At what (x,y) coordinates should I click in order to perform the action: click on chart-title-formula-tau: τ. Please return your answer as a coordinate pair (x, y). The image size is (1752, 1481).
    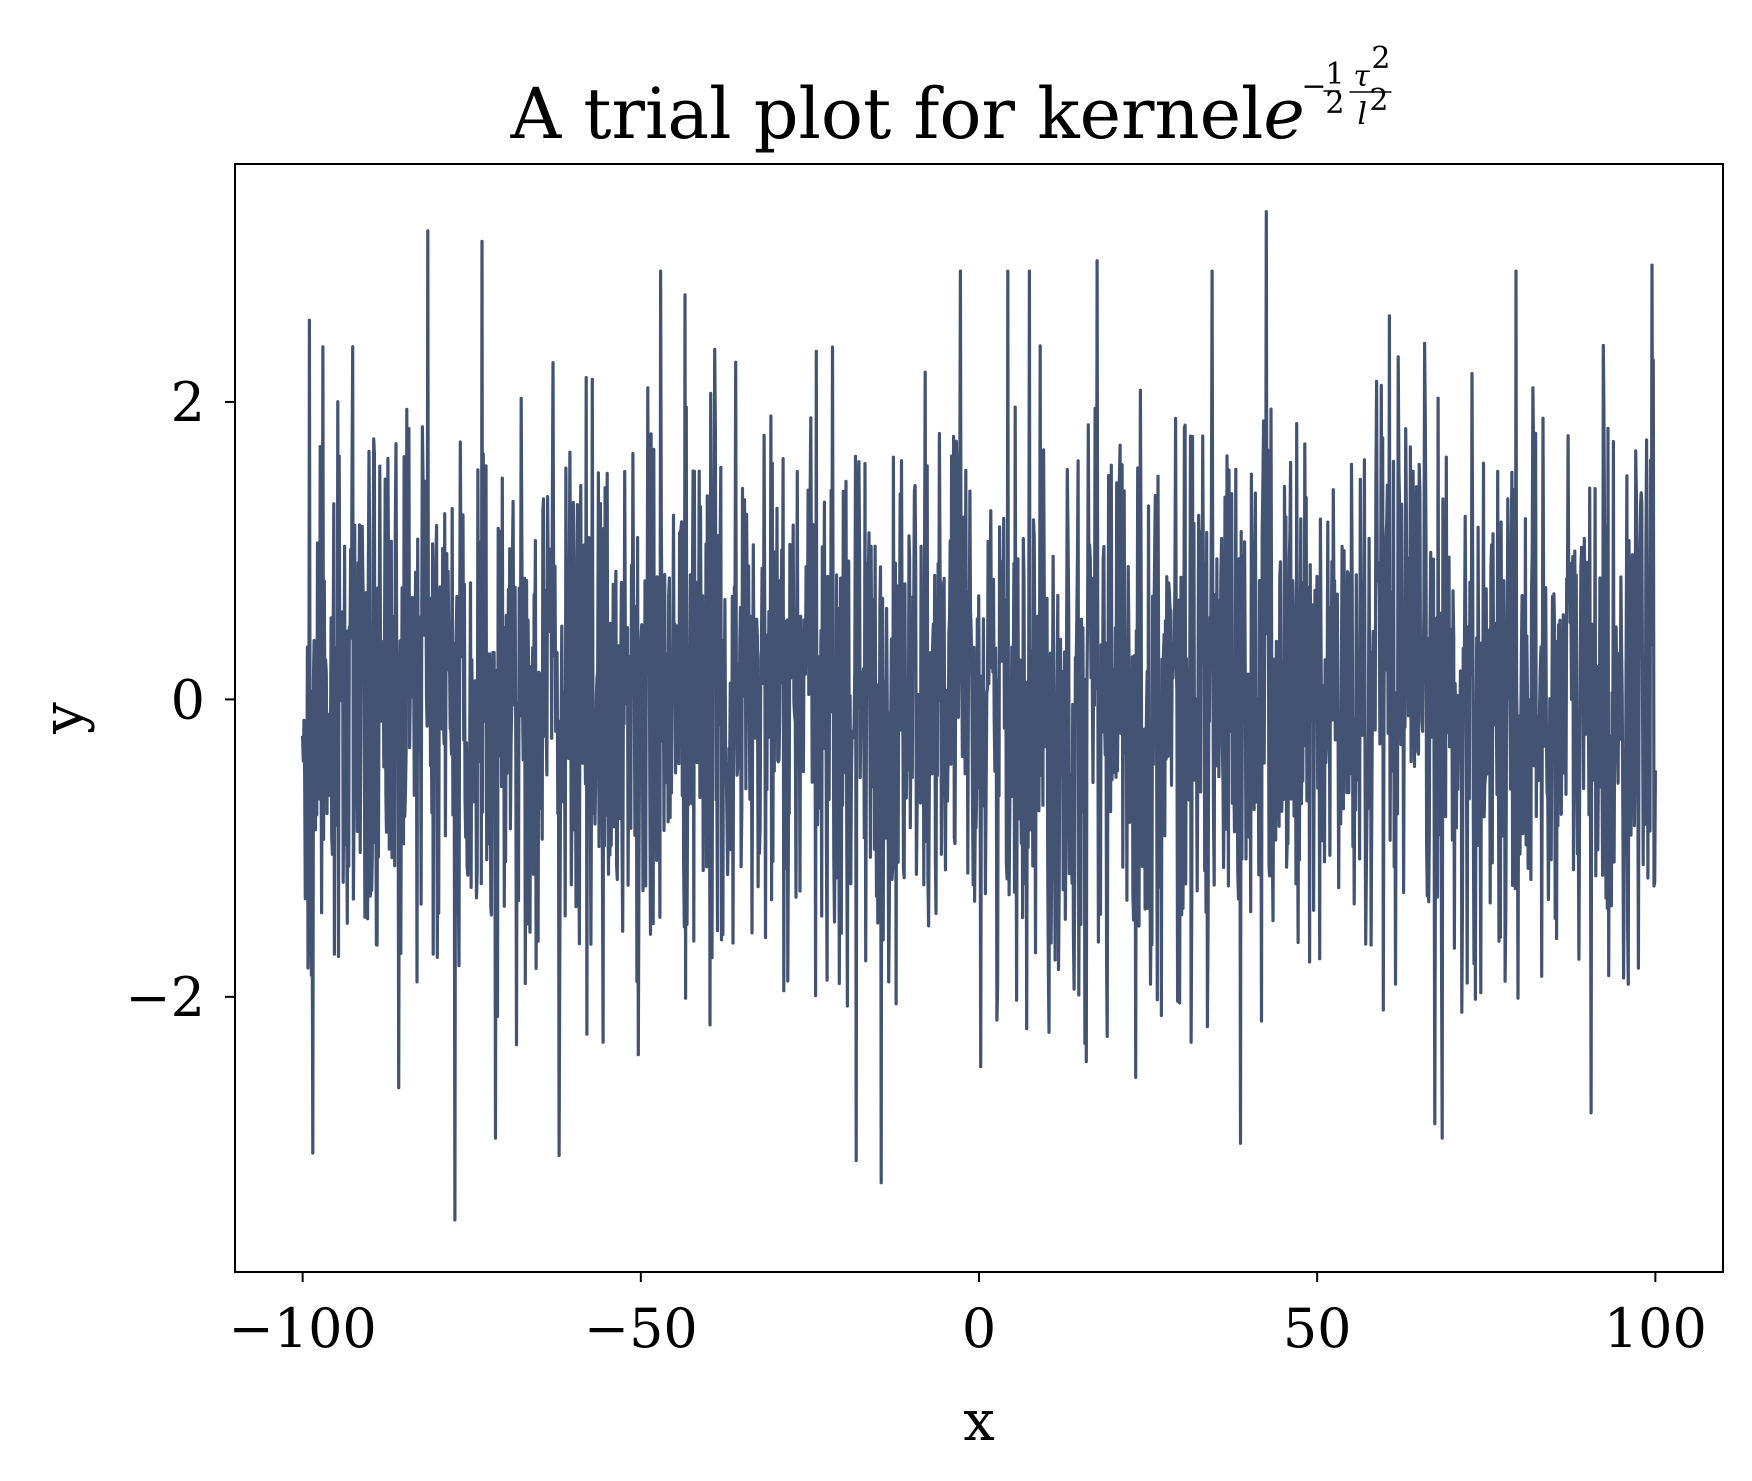
    Looking at the image, I should click on (1361, 76).